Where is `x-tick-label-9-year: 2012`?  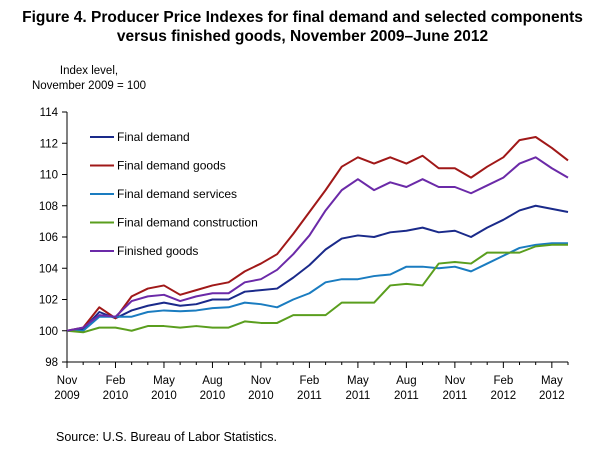
x-tick-label-9-year: 2012 is located at coordinates (504, 396).